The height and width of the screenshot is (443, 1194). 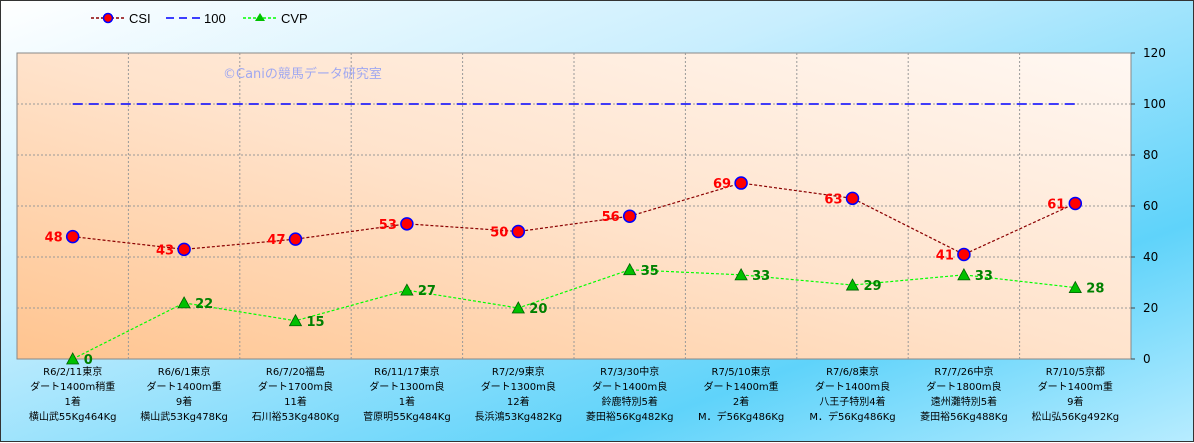 I want to click on y-tick-label: 0, so click(x=1147, y=359).